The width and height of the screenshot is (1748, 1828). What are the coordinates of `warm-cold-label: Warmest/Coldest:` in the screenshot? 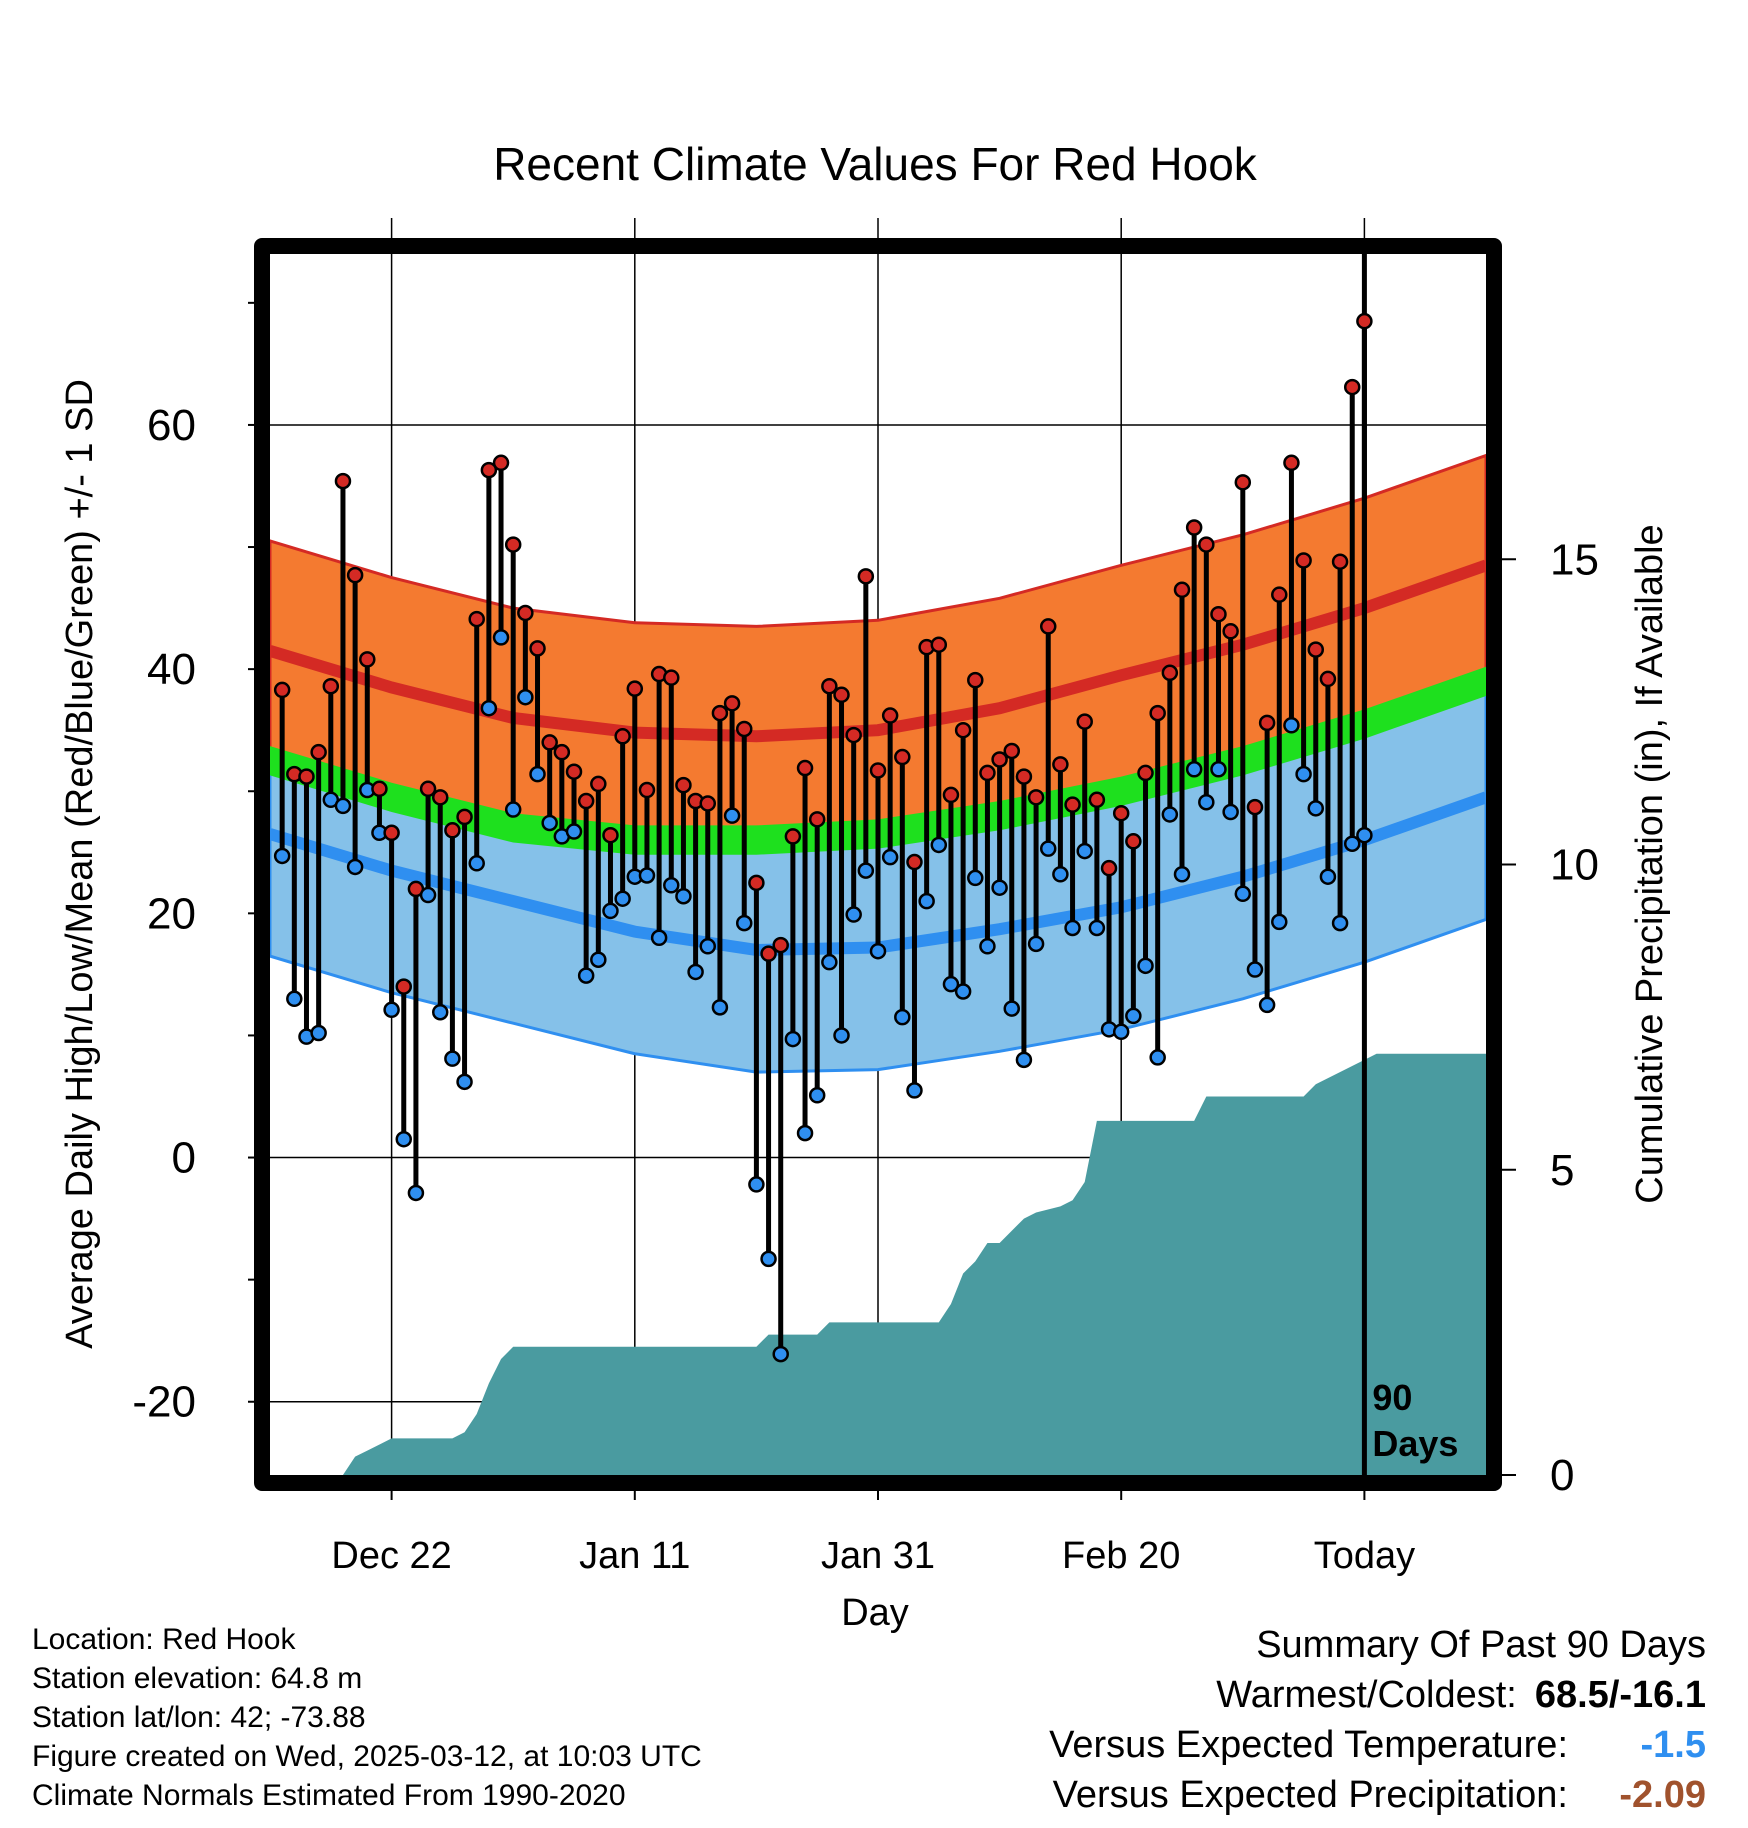 It's located at (1366, 1695).